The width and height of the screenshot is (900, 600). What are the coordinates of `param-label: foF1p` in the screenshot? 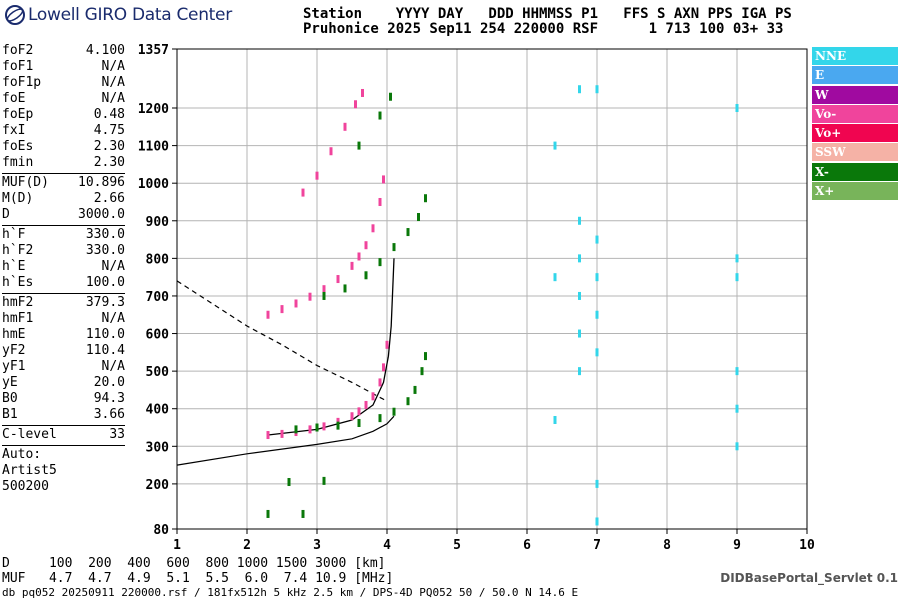 It's located at (22, 82).